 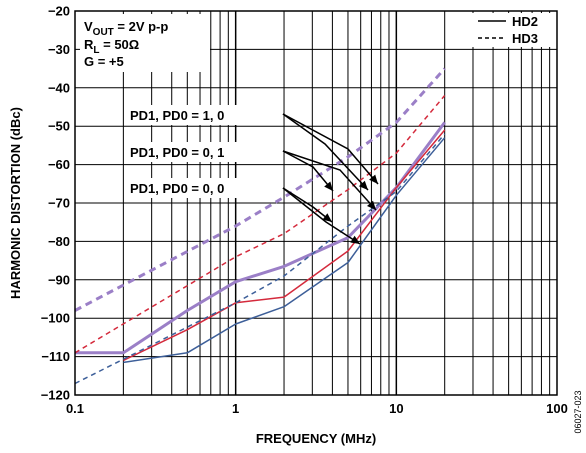 I want to click on y-tick-label: −30, so click(x=59, y=49).